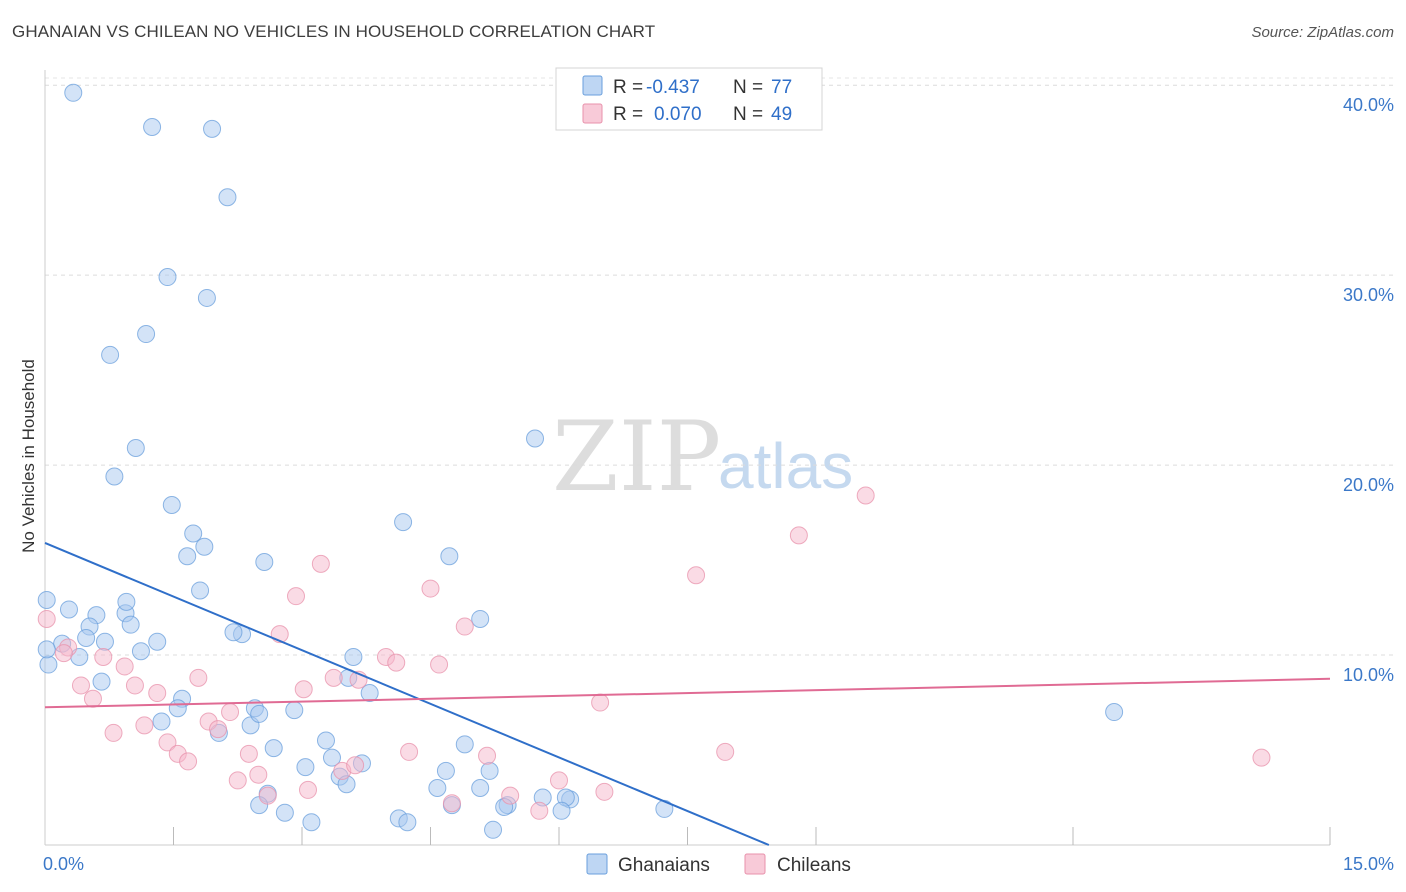 The width and height of the screenshot is (1406, 892). I want to click on legend-swatch-chileans, so click(755, 864).